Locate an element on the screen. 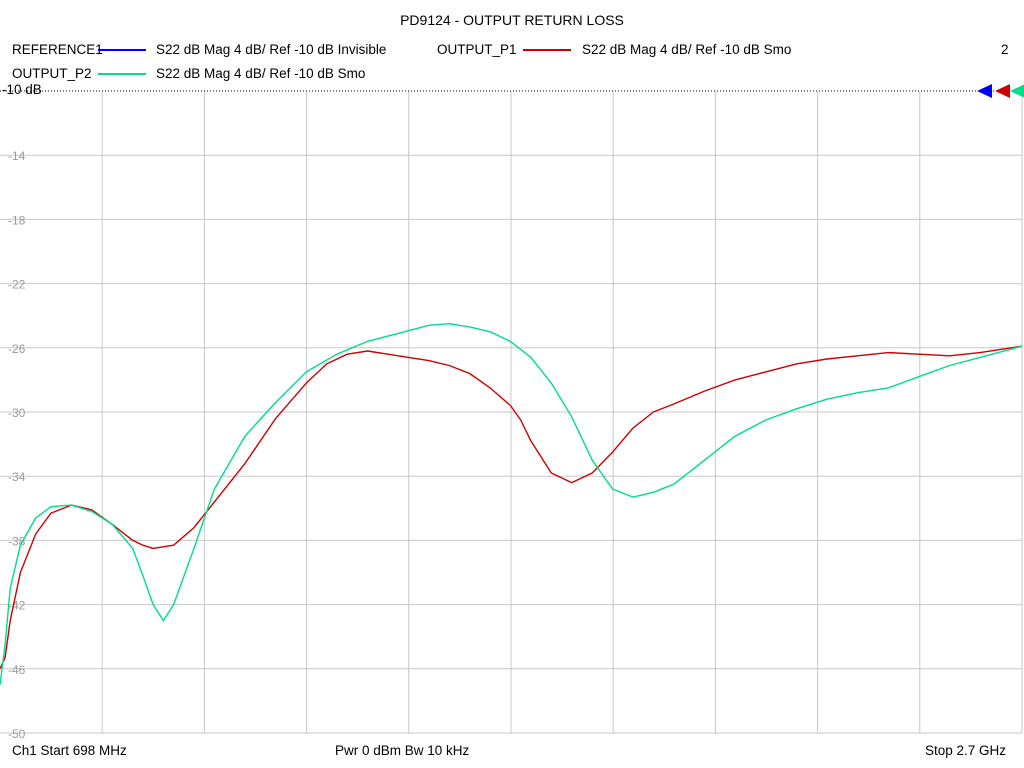  y-tick-label: -26 is located at coordinates (17, 349).